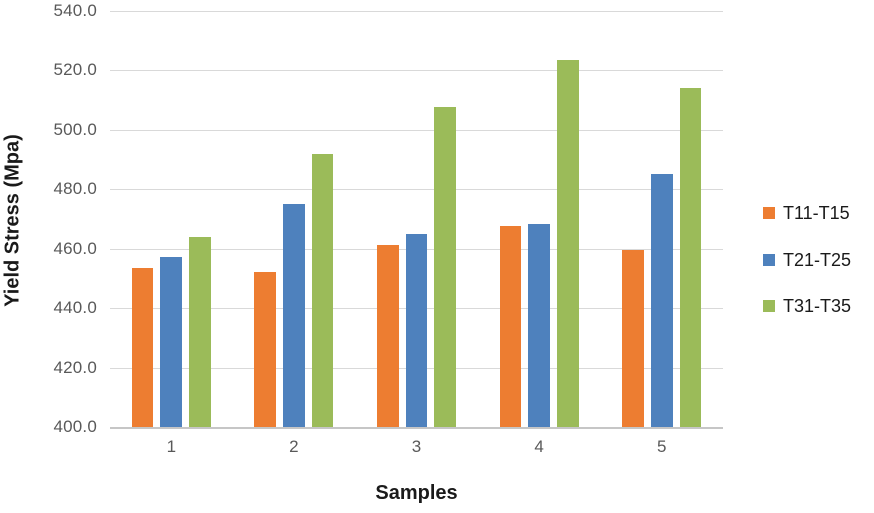  Describe the element at coordinates (48, 218) in the screenshot. I see `y-axis-tick-labels: 540.0 520.0 500.0 480.0 460.0 440.0 420.0 400.0` at that location.